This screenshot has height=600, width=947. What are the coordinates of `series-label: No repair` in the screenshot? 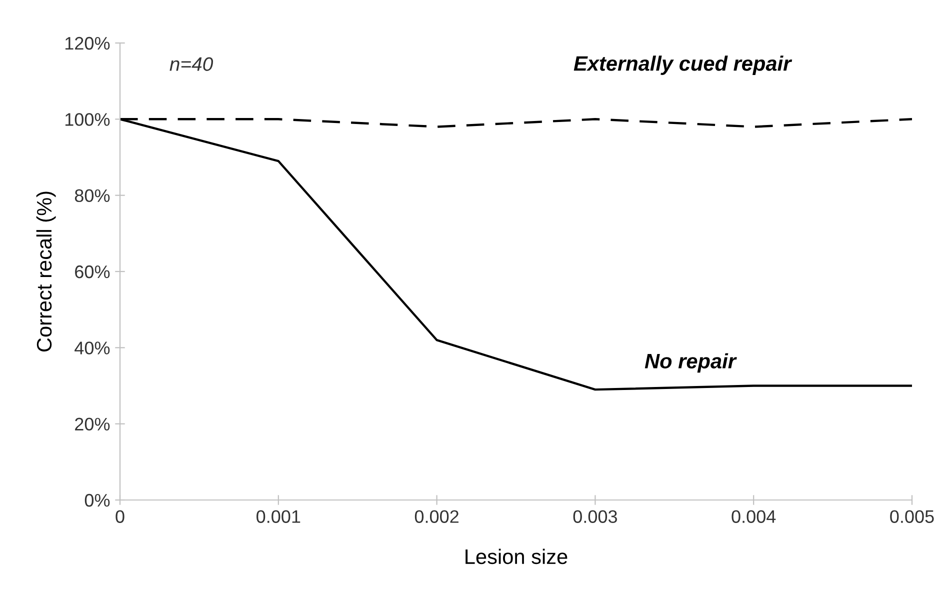 It's located at (690, 363).